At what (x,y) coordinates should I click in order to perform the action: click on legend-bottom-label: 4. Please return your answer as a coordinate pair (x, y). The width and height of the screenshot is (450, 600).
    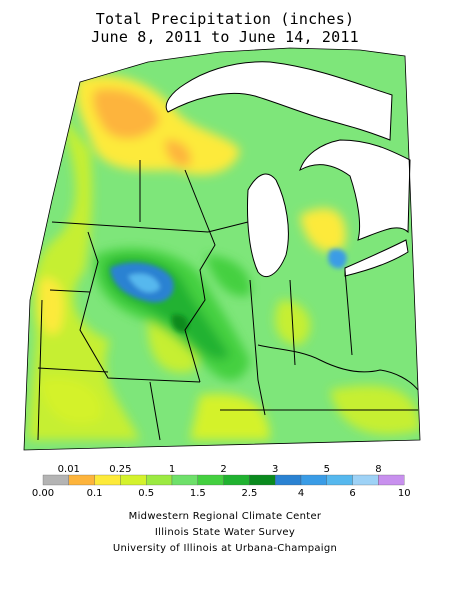
    Looking at the image, I should click on (301, 493).